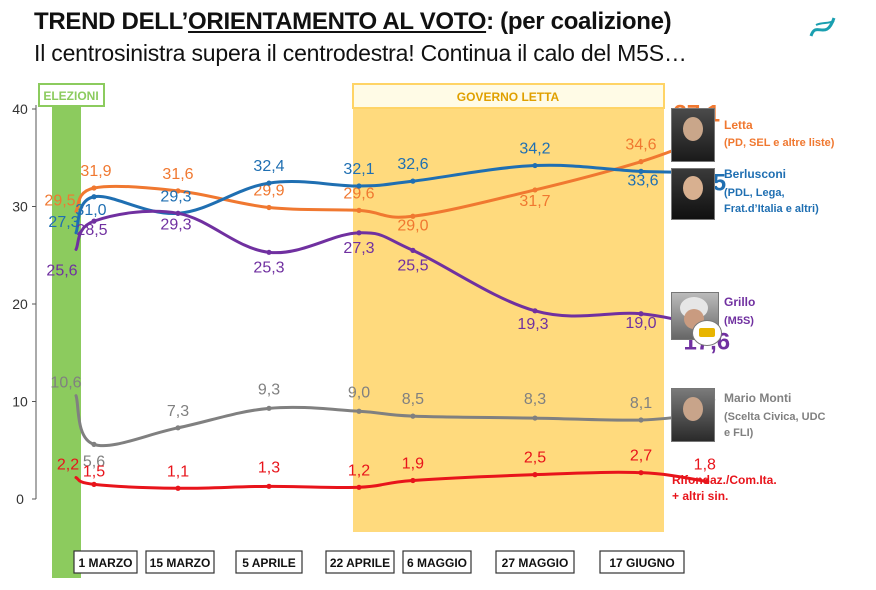 The image size is (876, 590). Describe the element at coordinates (358, 169) in the screenshot. I see `data-label: 32,1` at that location.